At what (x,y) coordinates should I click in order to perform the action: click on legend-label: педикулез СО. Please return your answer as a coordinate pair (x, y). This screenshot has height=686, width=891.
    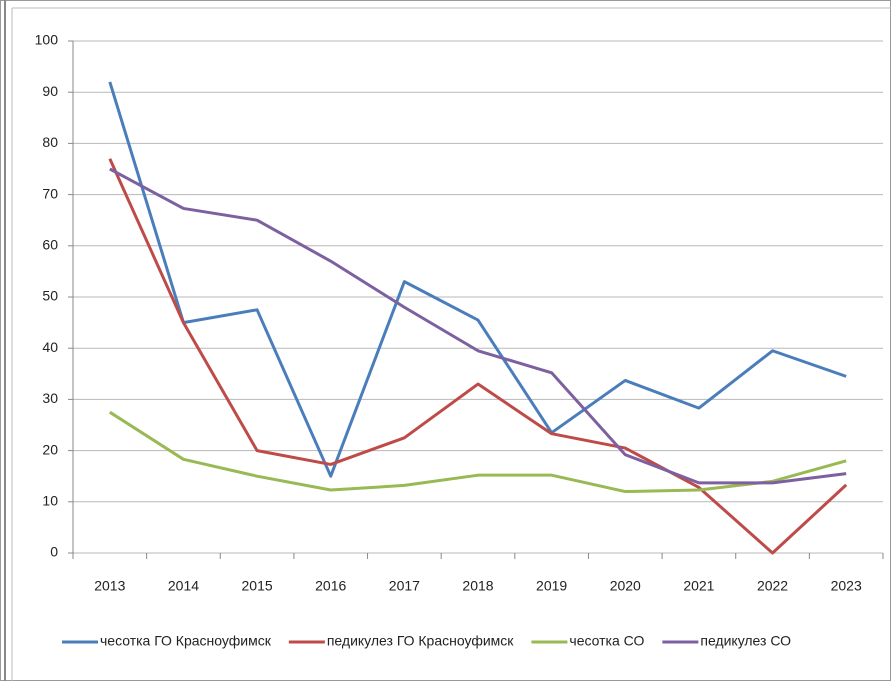
    Looking at the image, I should click on (745, 641).